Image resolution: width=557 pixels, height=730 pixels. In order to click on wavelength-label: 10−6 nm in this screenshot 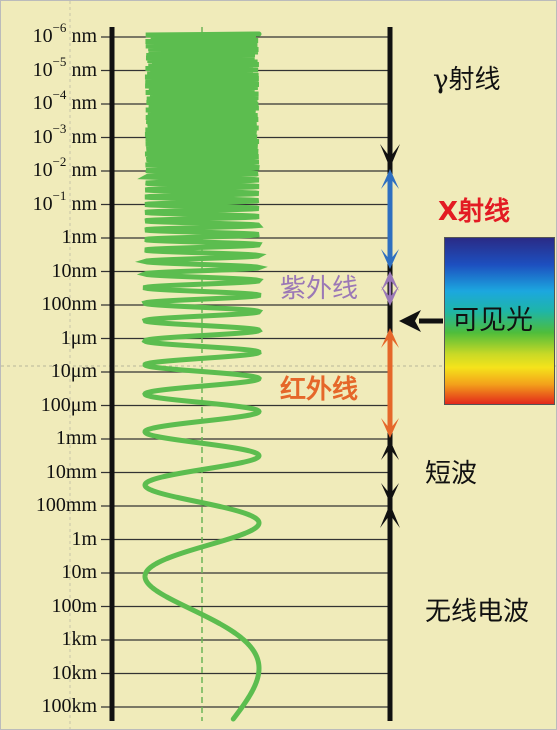, I will do `click(51, 35)`.